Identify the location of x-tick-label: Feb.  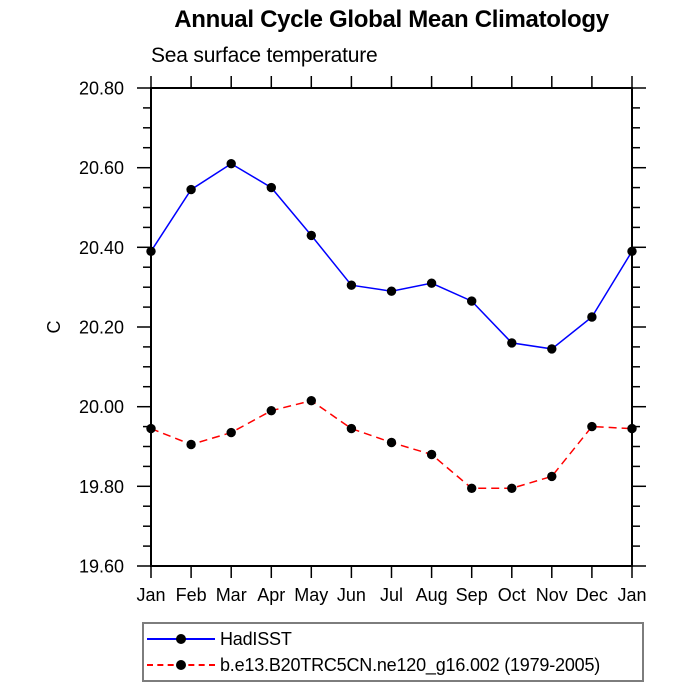
(191, 595).